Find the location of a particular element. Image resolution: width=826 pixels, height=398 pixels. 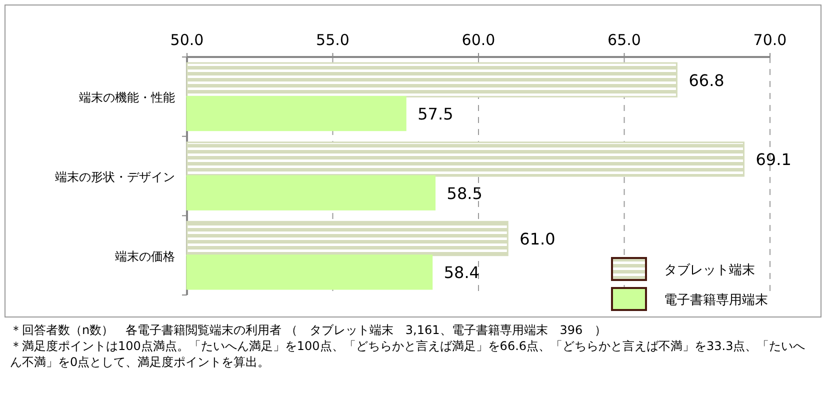

x-tick-label: 70.0 is located at coordinates (770, 40).